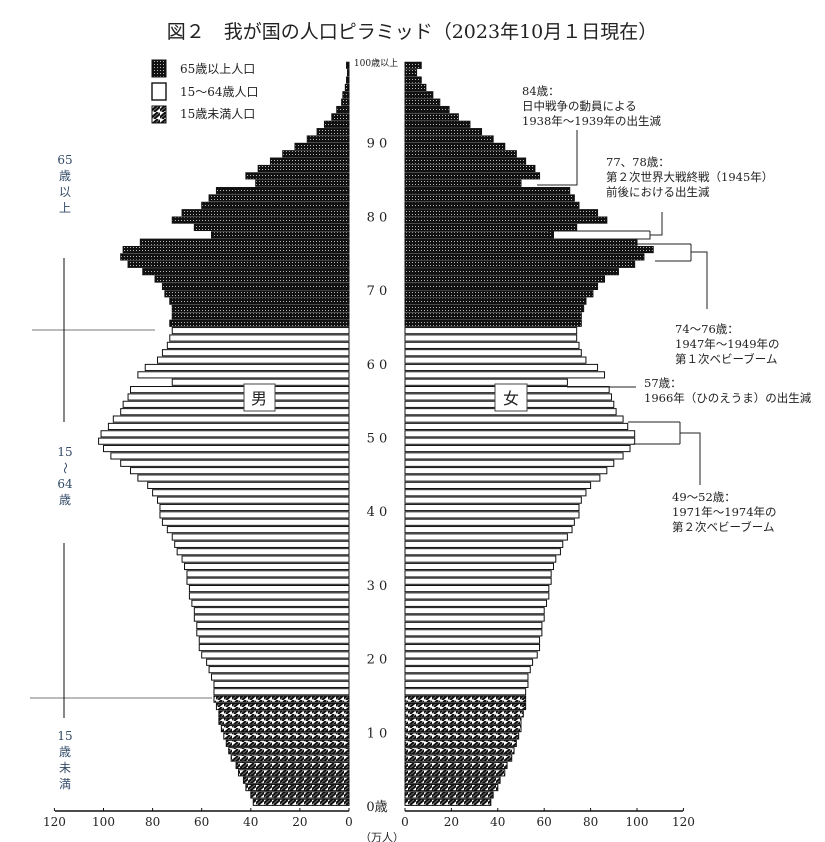 The width and height of the screenshot is (825, 842). Describe the element at coordinates (159, 68) in the screenshot. I see `legend-swatch-elderly` at that location.